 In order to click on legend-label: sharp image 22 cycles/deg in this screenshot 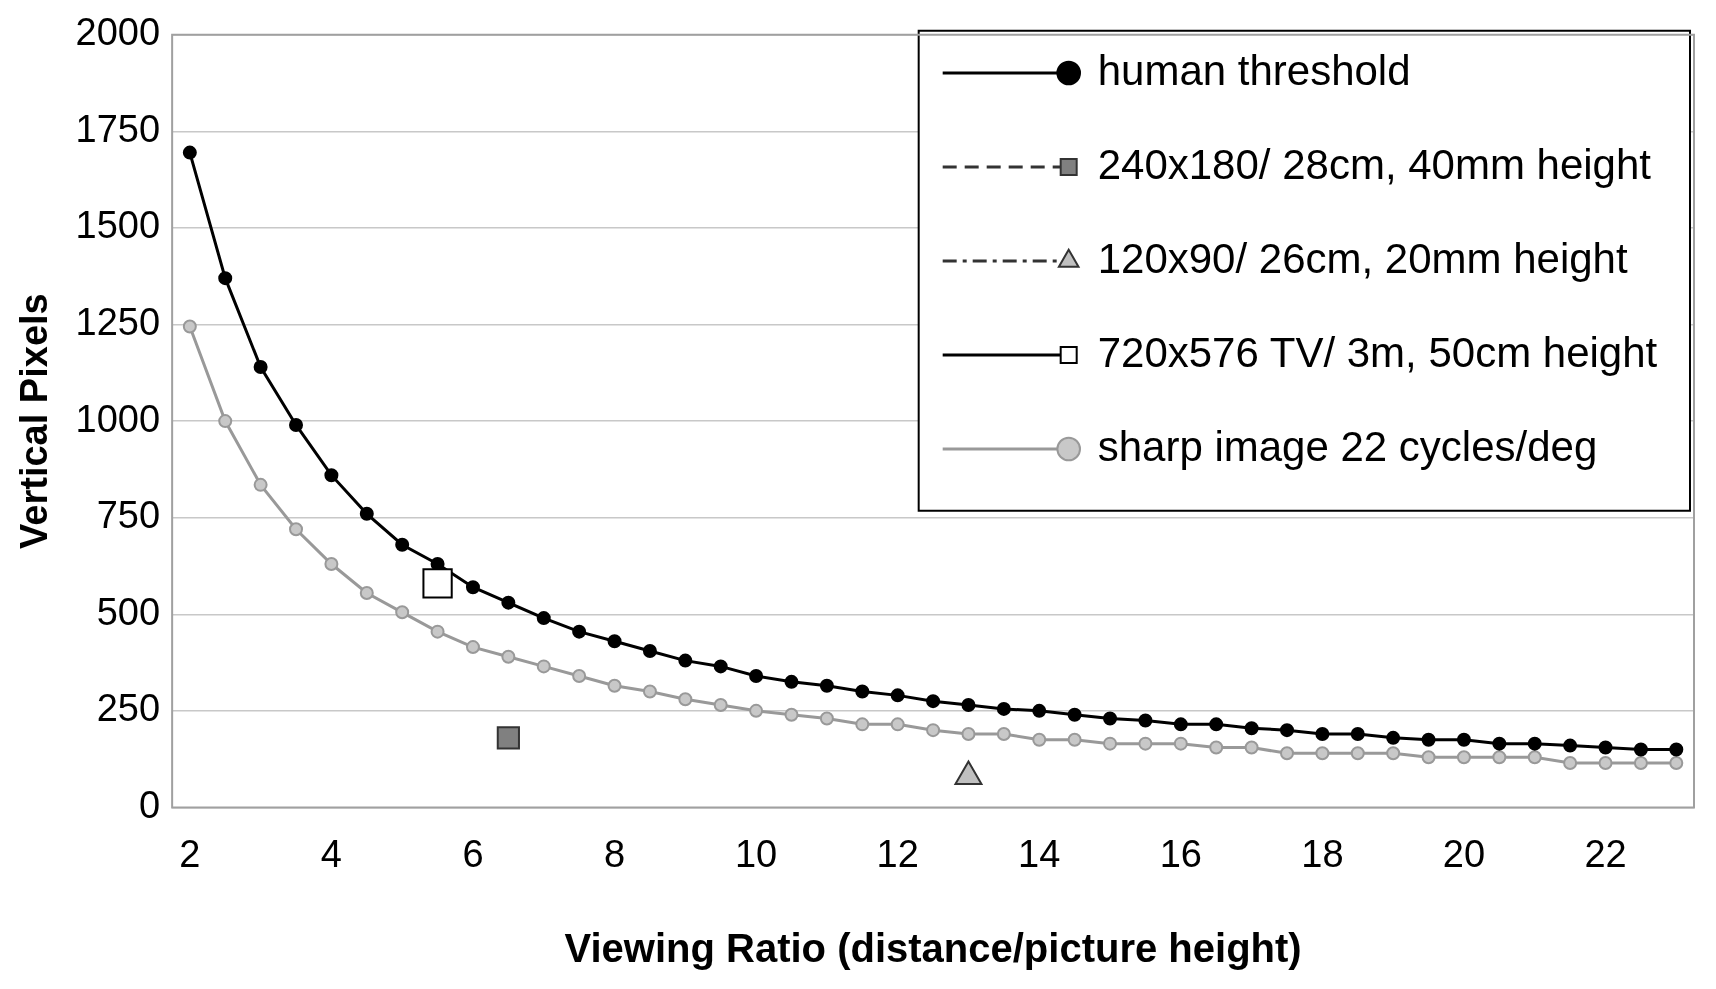, I will do `click(1347, 446)`.